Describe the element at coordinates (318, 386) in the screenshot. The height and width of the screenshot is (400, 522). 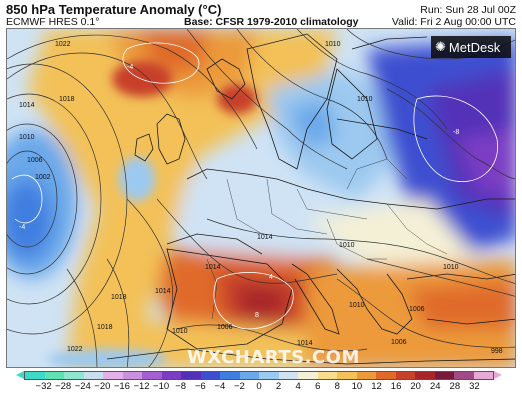
I see `colorbar-tick-label: 6` at that location.